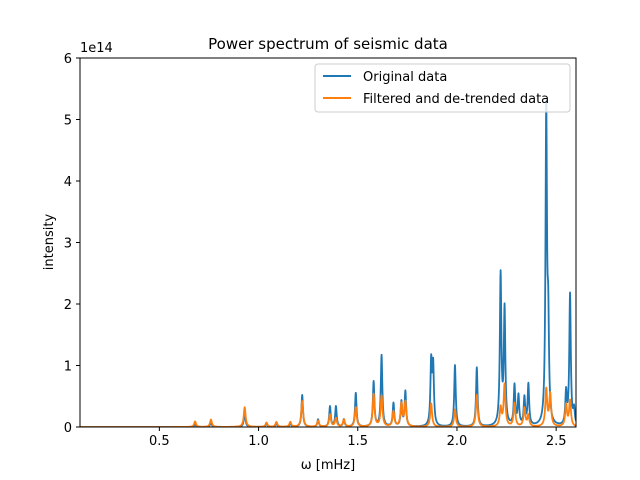 Image resolution: width=640 pixels, height=480 pixels. What do you see at coordinates (96, 48) in the screenshot?
I see `y-offset-label: 1e14` at bounding box center [96, 48].